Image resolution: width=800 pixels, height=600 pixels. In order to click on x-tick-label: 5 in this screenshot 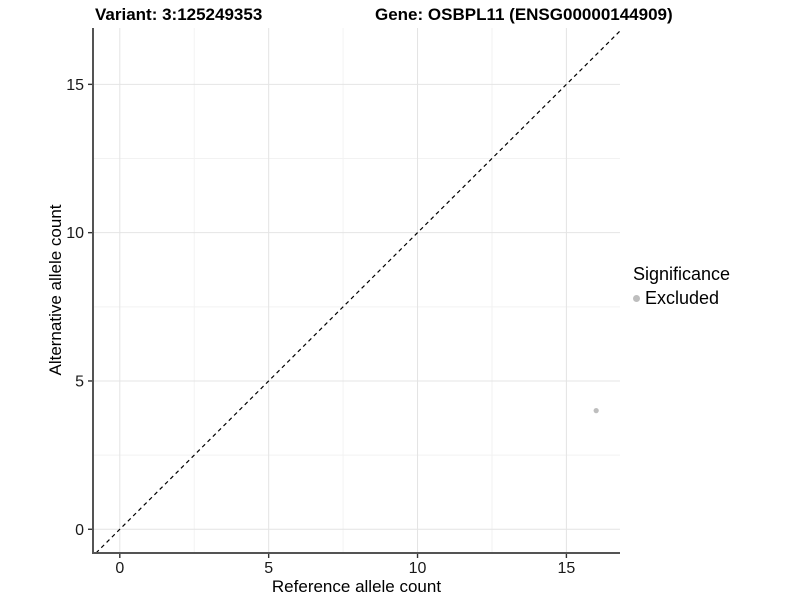, I will do `click(268, 568)`.